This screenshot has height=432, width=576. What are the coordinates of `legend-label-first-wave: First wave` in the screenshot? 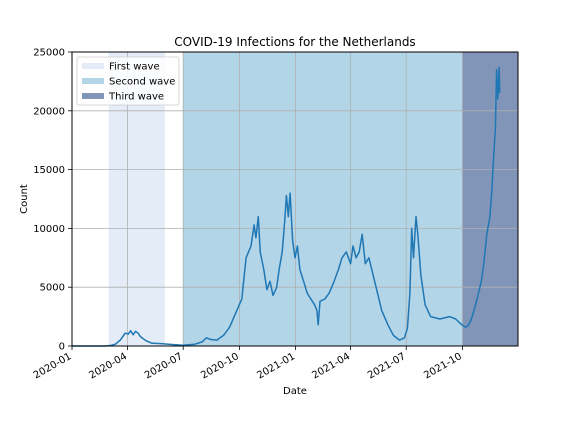 It's located at (134, 67).